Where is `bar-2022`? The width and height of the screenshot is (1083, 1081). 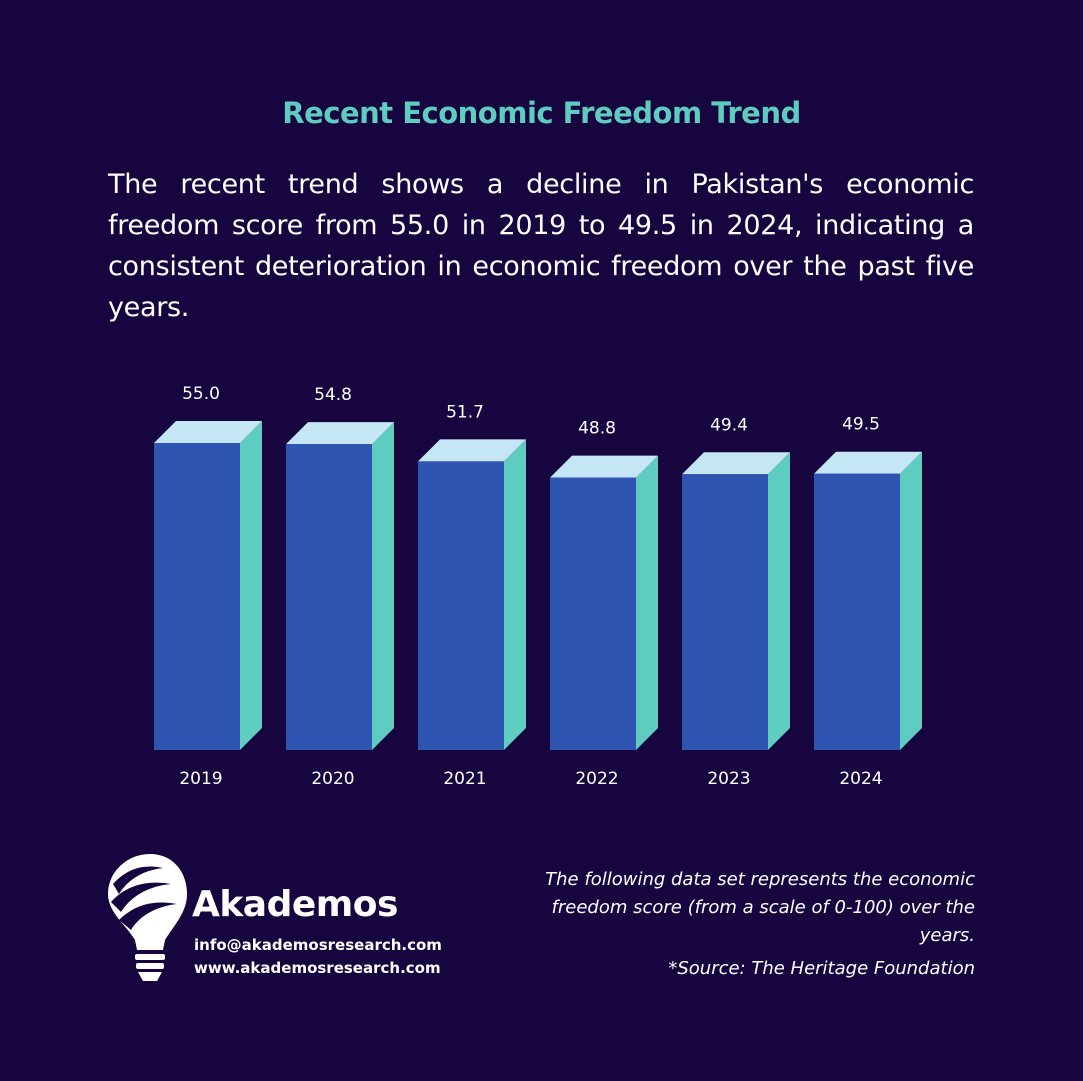 bar-2022 is located at coordinates (604, 602).